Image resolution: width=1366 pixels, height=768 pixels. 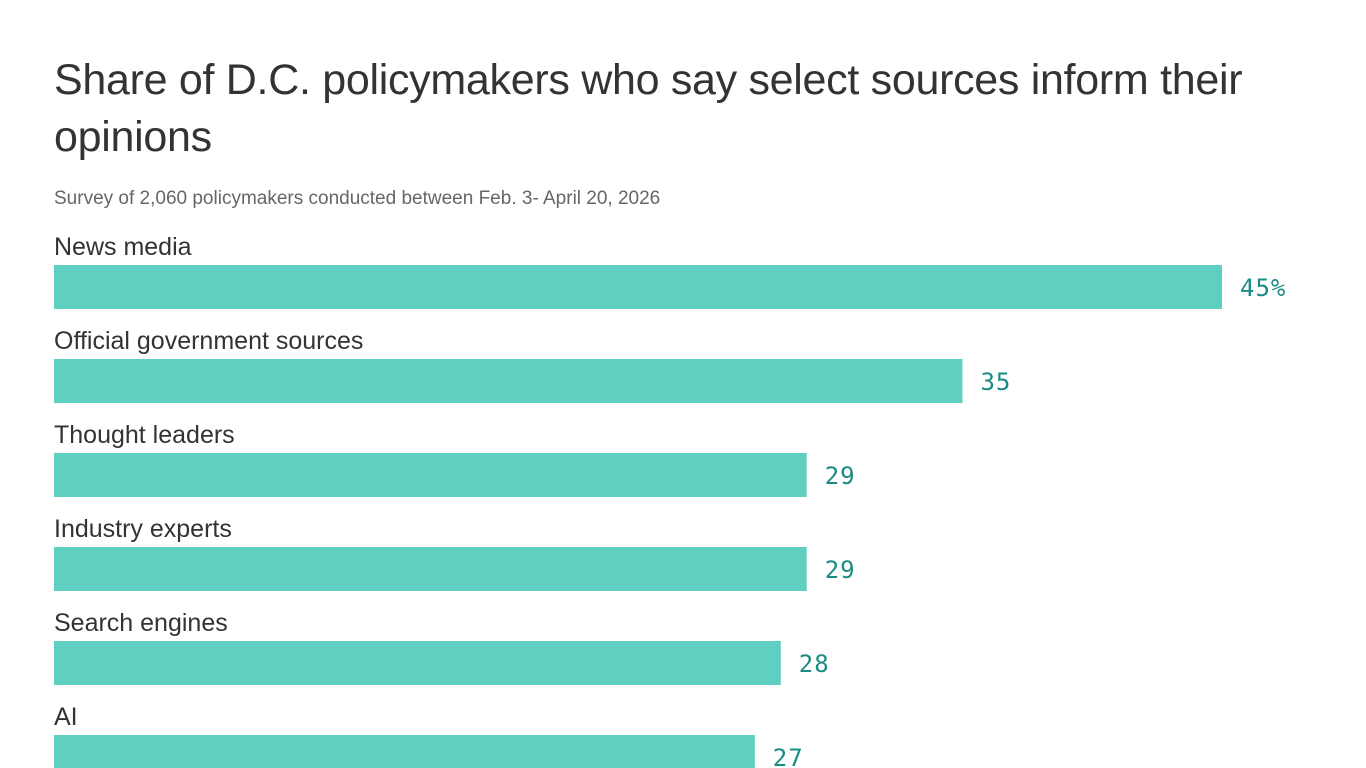 What do you see at coordinates (144, 435) in the screenshot?
I see `category-label: Thought leaders` at bounding box center [144, 435].